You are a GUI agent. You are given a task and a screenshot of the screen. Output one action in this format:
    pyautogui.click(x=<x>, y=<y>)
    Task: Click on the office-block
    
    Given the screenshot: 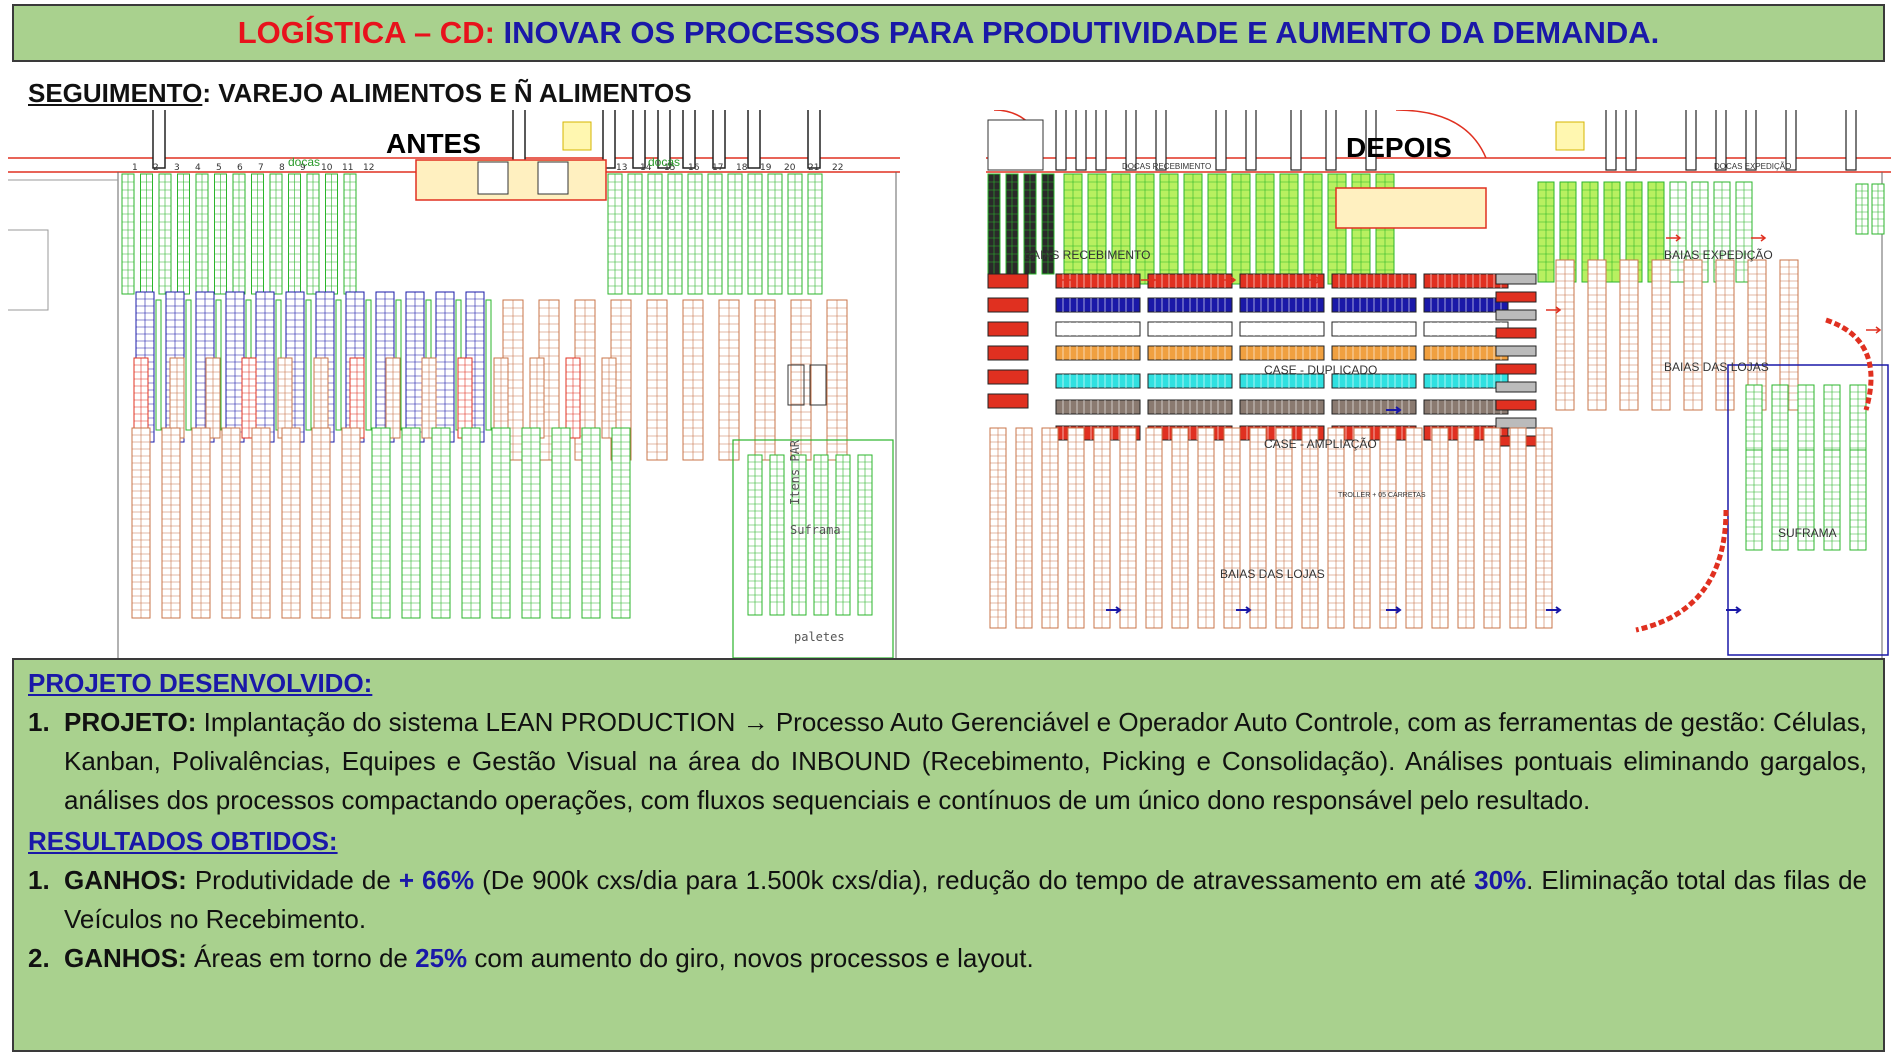 What is the action you would take?
    pyautogui.click(x=511, y=180)
    